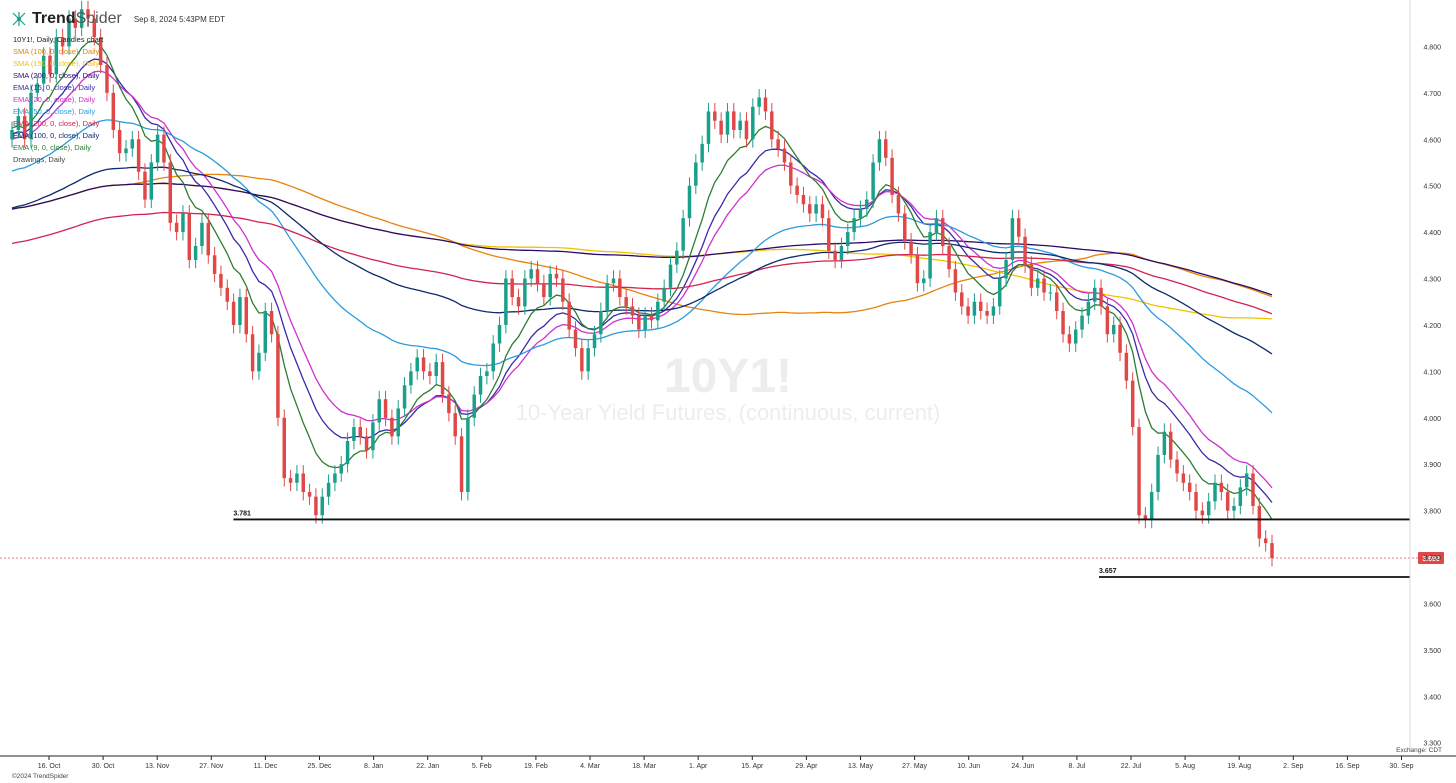  Describe the element at coordinates (77, 19) in the screenshot. I see `brand-name: TrendSpider` at that location.